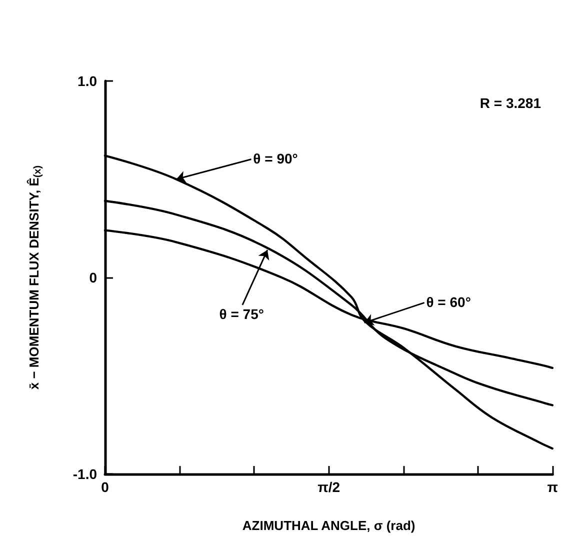 This screenshot has height=554, width=569. I want to click on annotation: θ = 75°, so click(241, 314).